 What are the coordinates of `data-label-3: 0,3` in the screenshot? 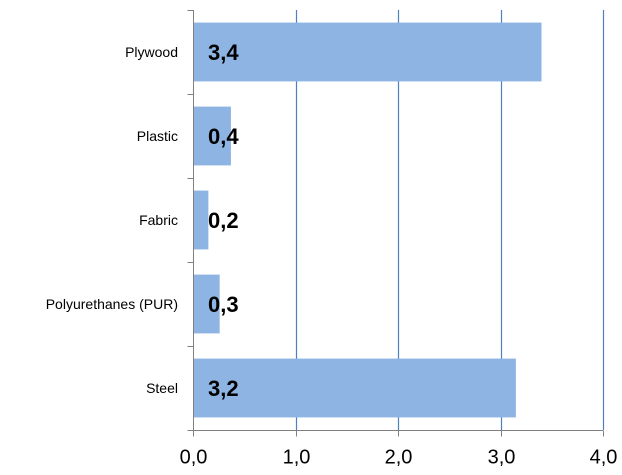 It's located at (223, 304).